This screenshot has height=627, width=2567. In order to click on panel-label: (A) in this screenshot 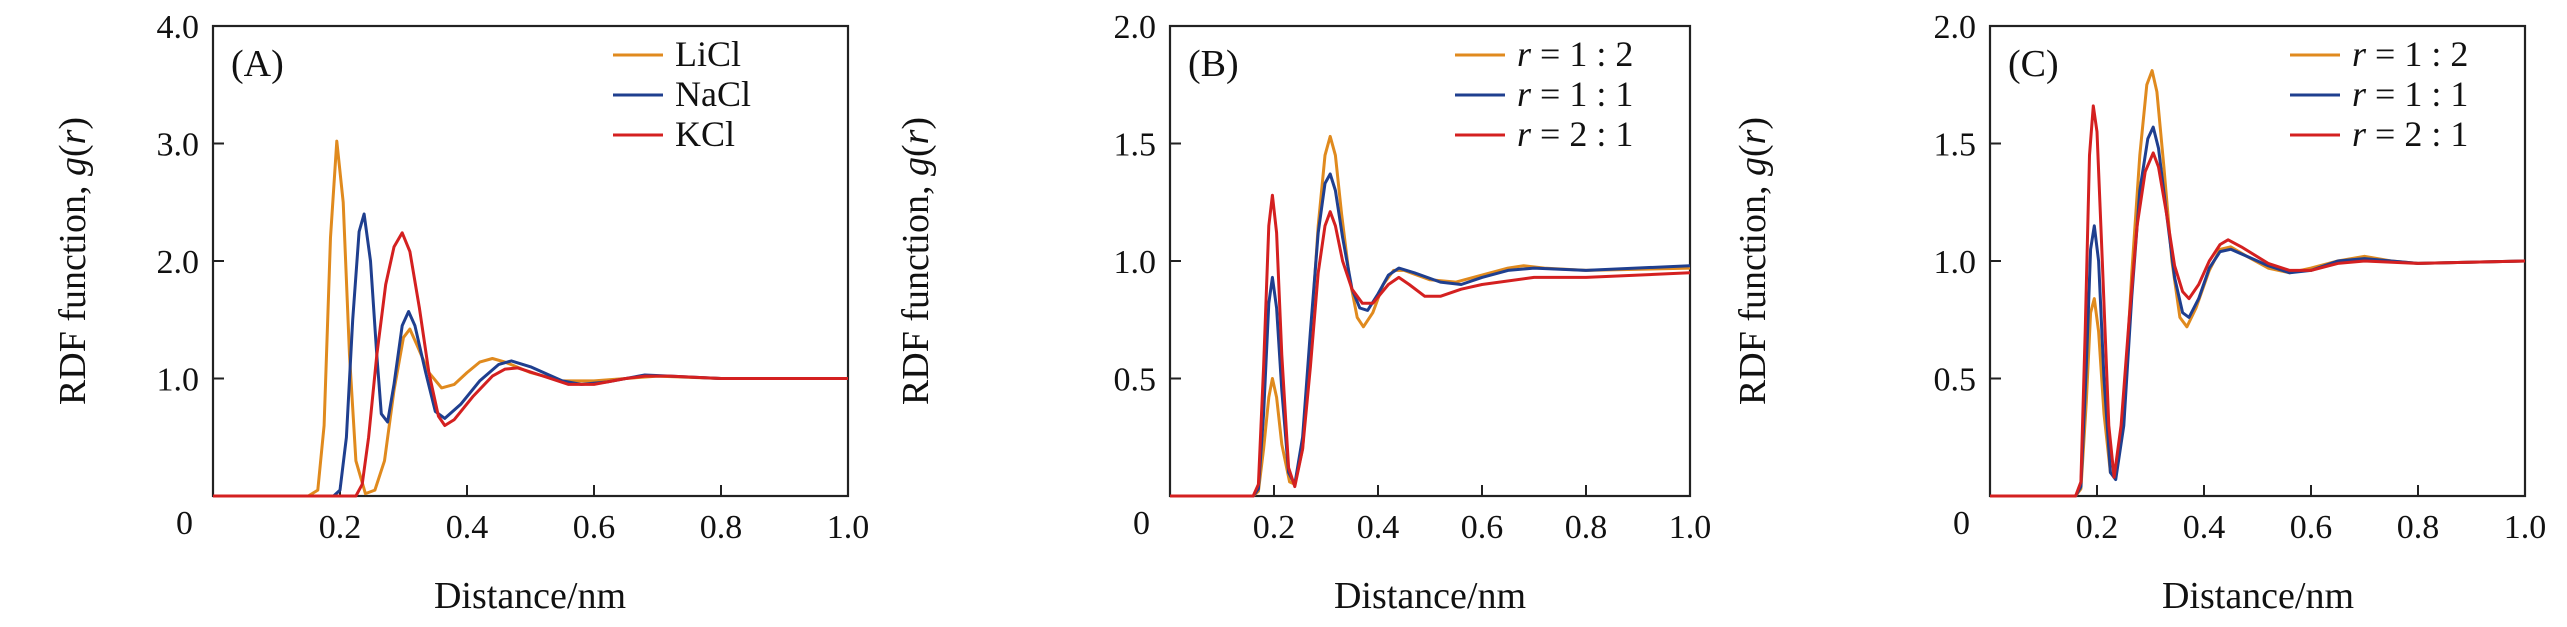, I will do `click(257, 64)`.